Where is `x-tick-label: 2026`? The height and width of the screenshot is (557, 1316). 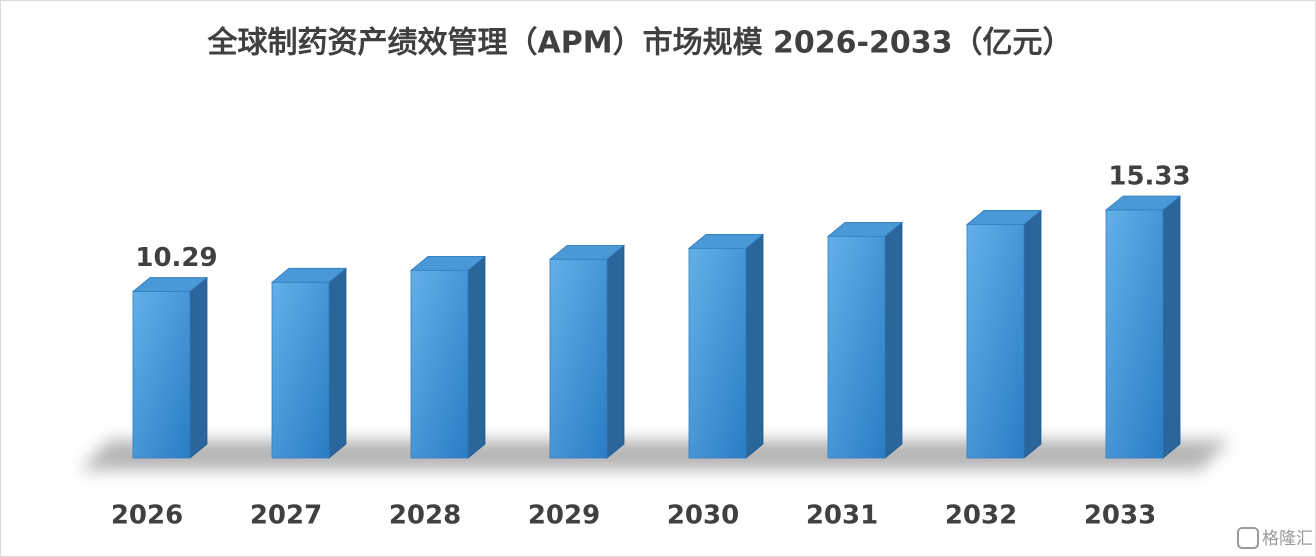
x-tick-label: 2026 is located at coordinates (147, 516).